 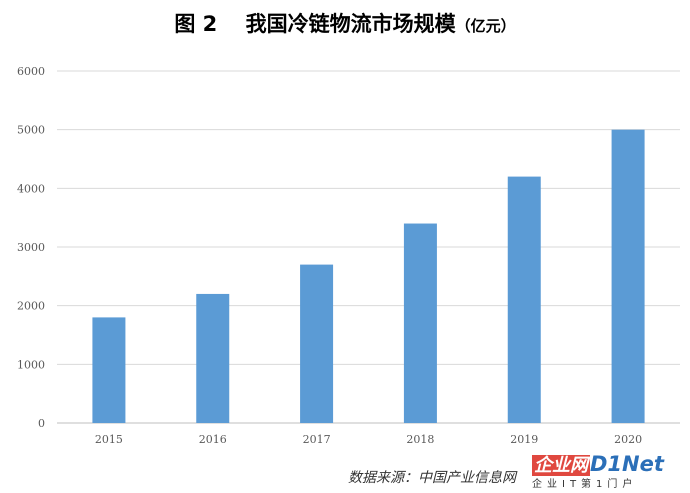 What do you see at coordinates (31, 188) in the screenshot?
I see `y-tick-label: 4000` at bounding box center [31, 188].